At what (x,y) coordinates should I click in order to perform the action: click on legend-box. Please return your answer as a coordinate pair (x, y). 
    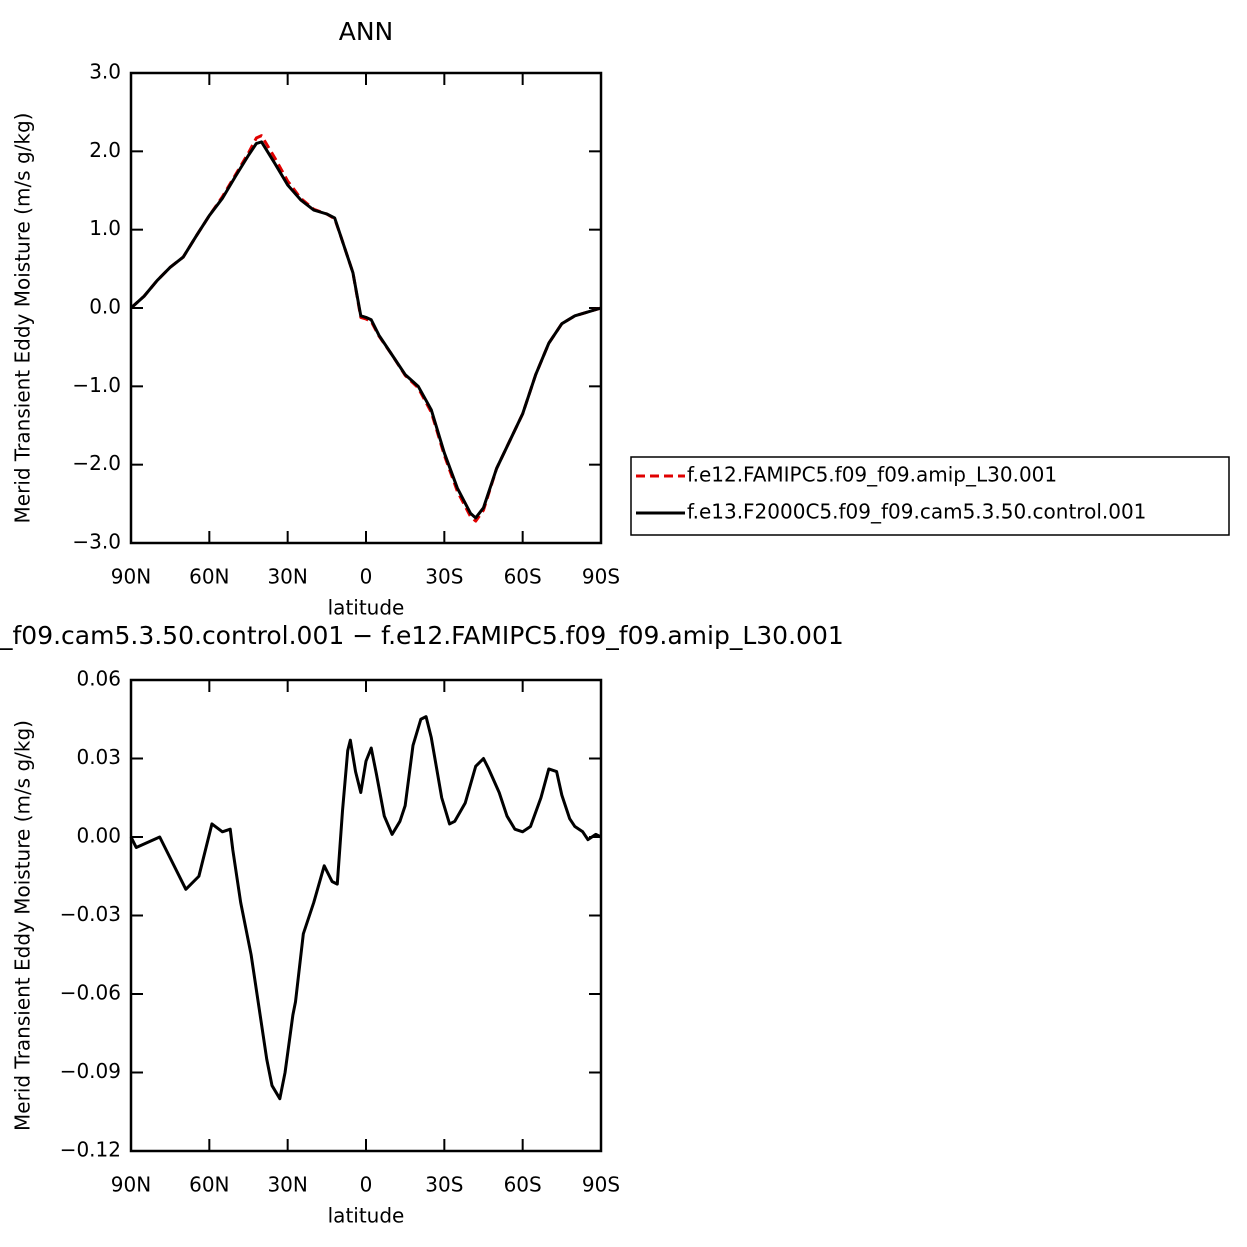
    Looking at the image, I should click on (930, 496).